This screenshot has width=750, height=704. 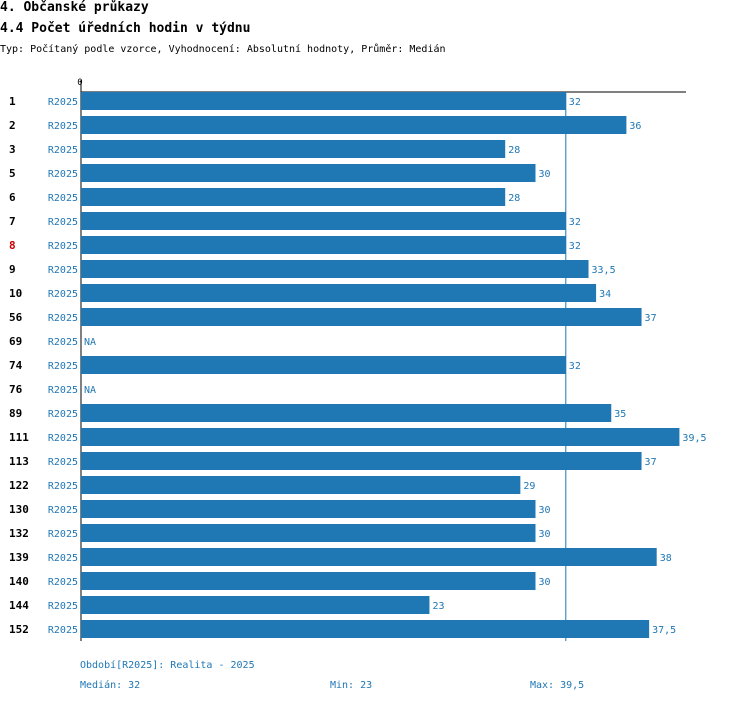 I want to click on row-id-label: 74, so click(x=16, y=365).